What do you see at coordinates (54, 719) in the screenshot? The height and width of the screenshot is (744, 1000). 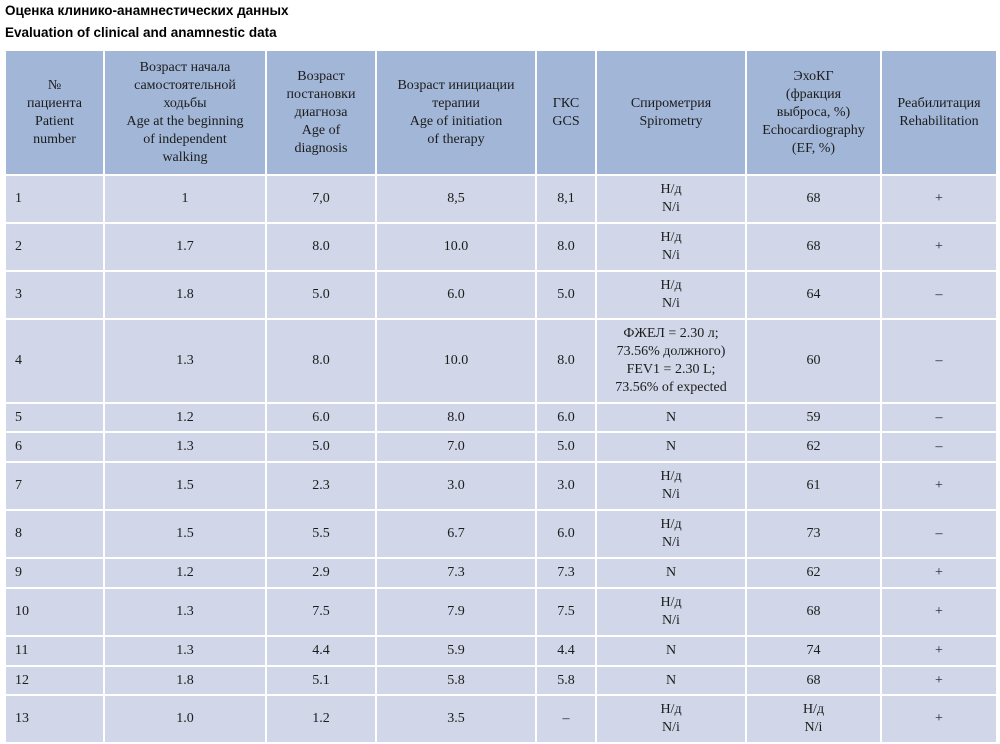 I see `cell-patient-number: 13` at bounding box center [54, 719].